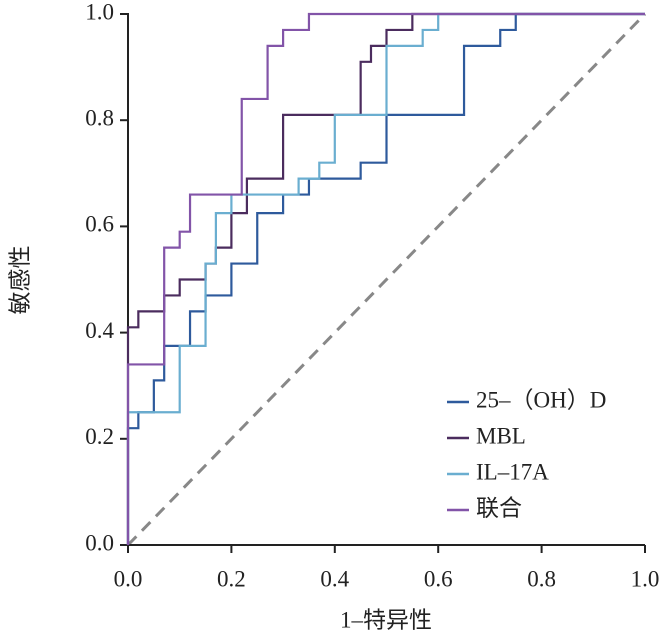 The height and width of the screenshot is (643, 672). I want to click on y-tick-label: 0.6, so click(99, 224).